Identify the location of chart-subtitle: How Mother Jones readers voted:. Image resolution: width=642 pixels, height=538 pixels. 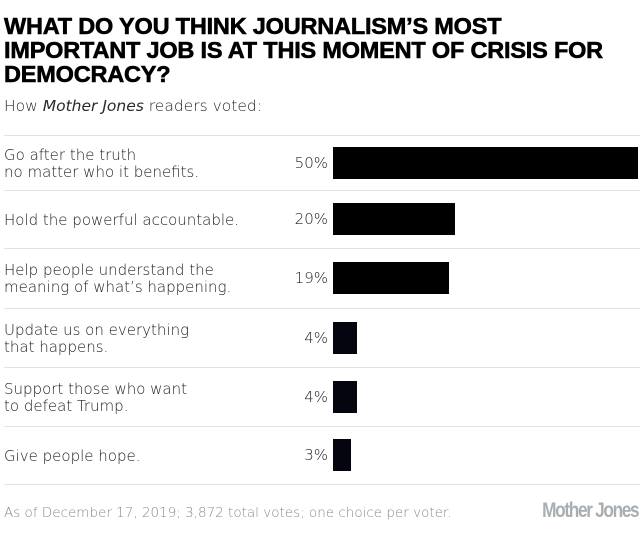
(133, 106).